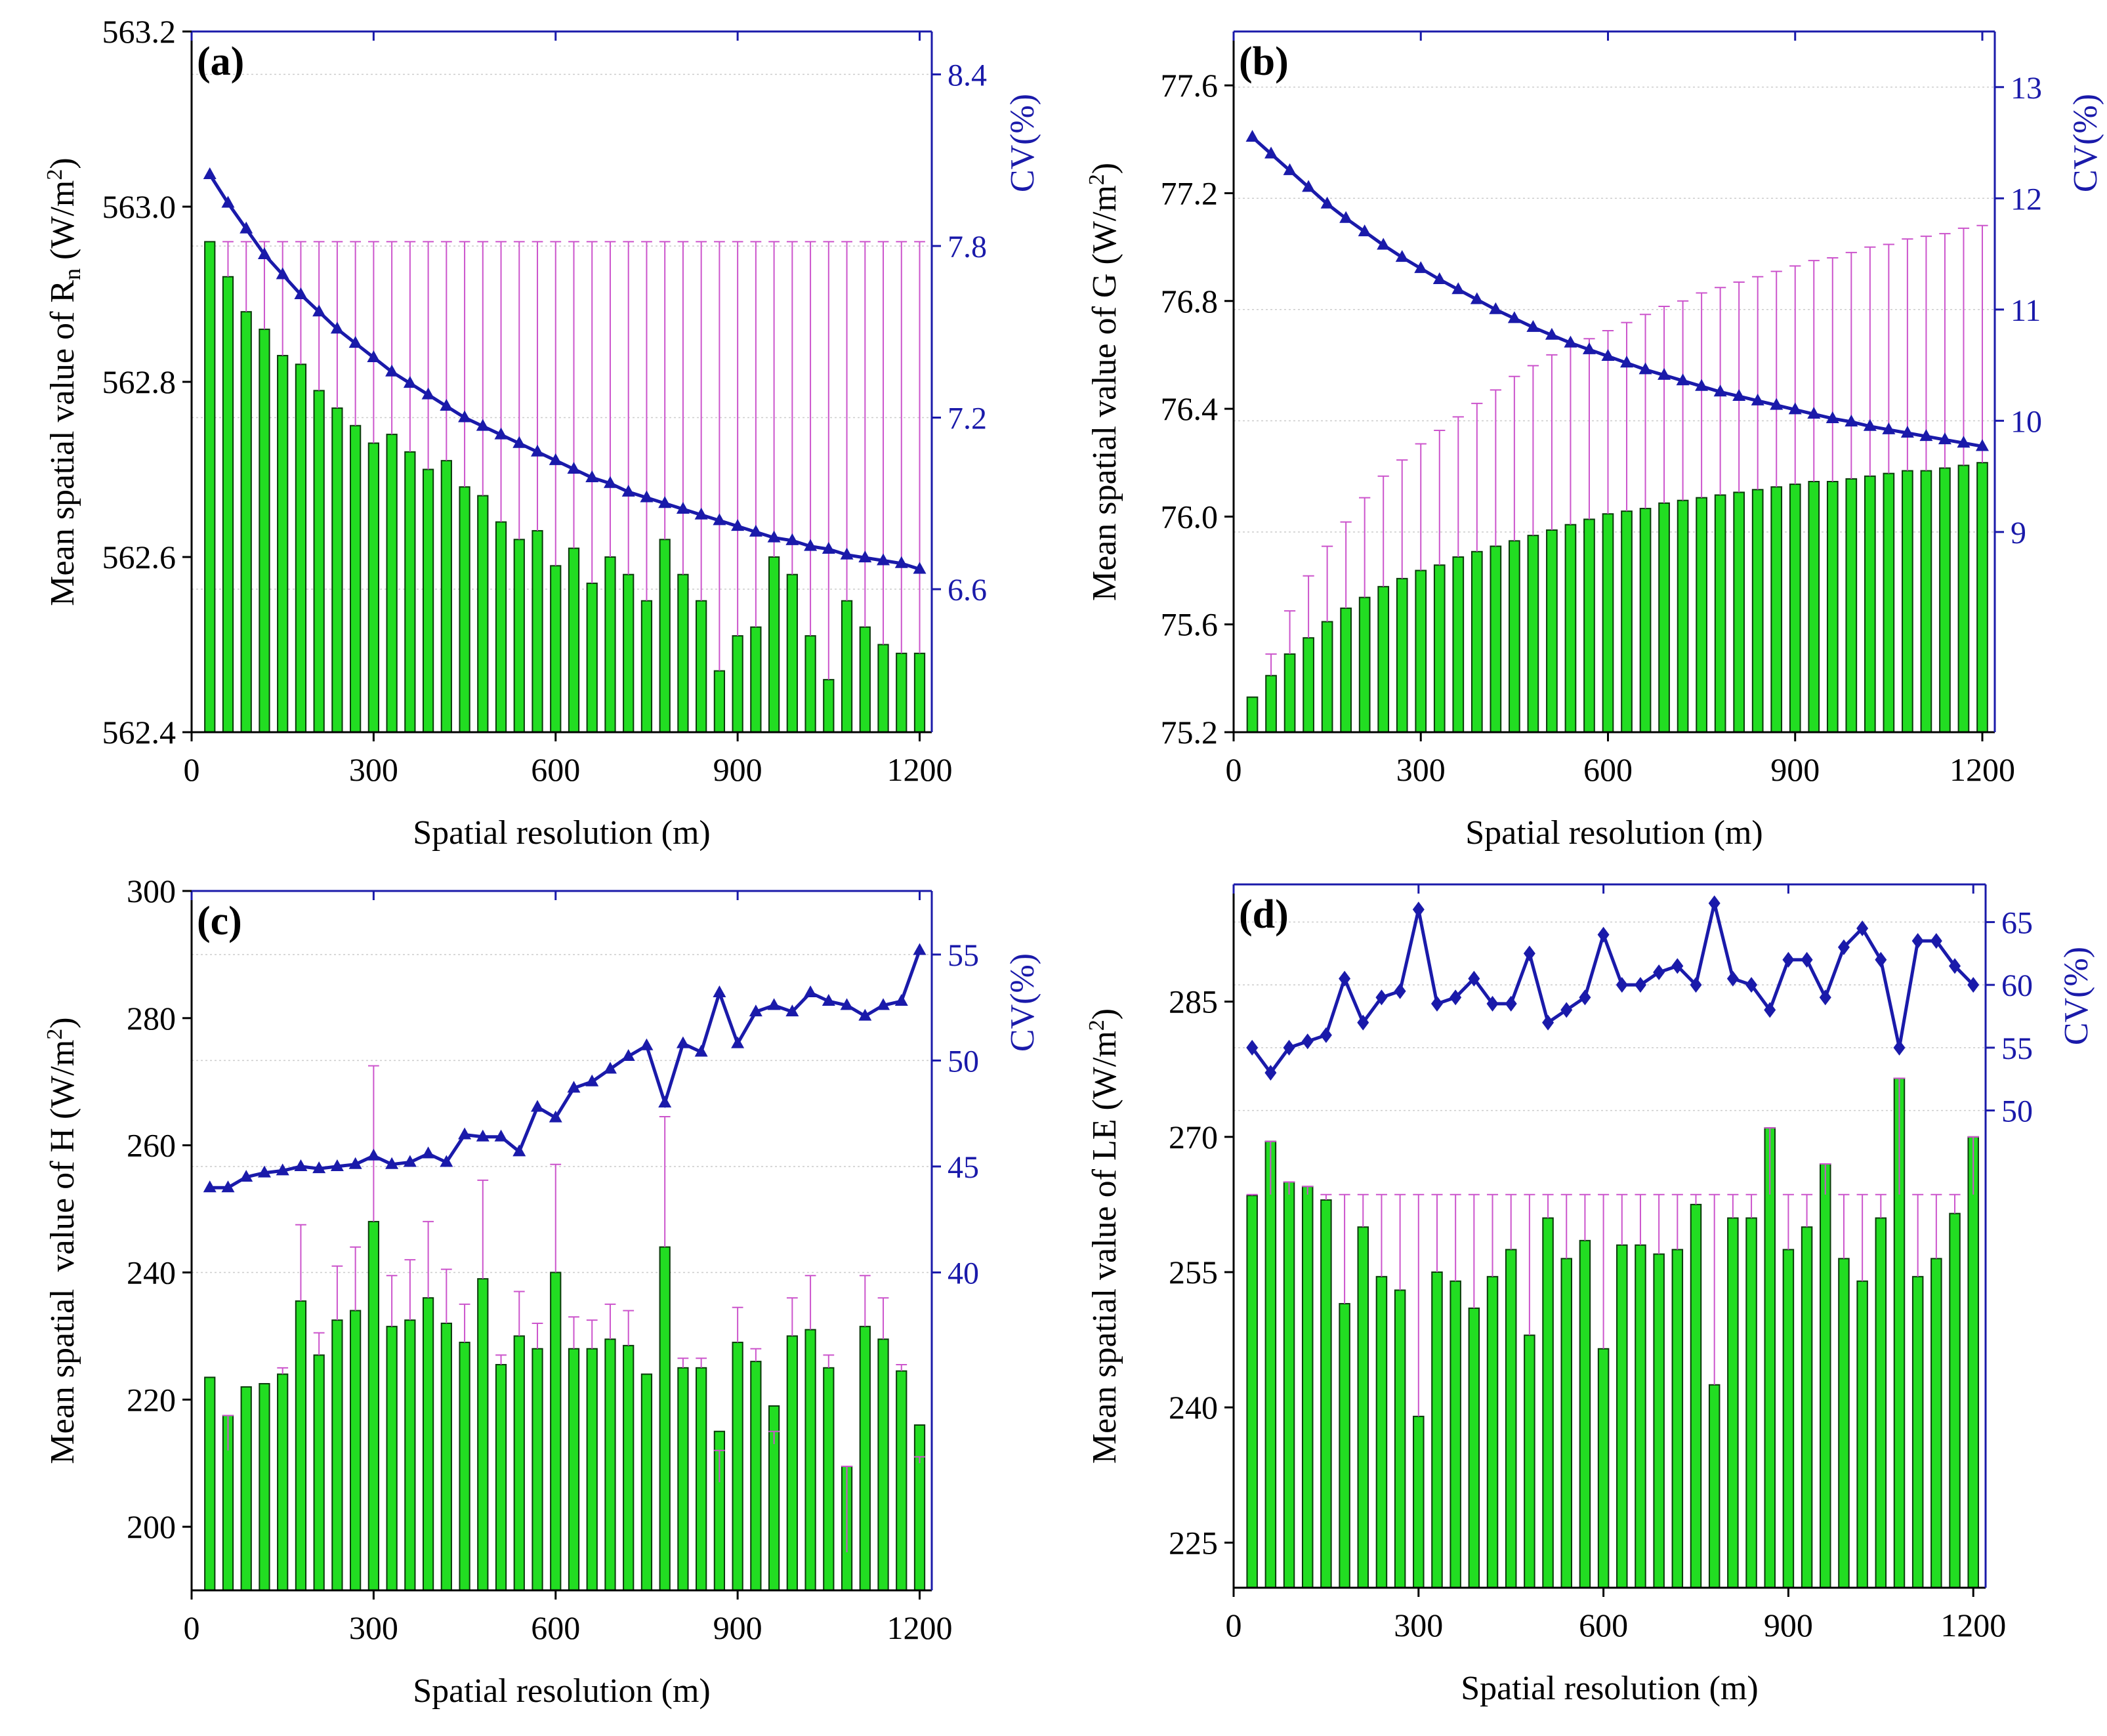  I want to click on panel-b-x-tick-label-1: 300, so click(1421, 769).